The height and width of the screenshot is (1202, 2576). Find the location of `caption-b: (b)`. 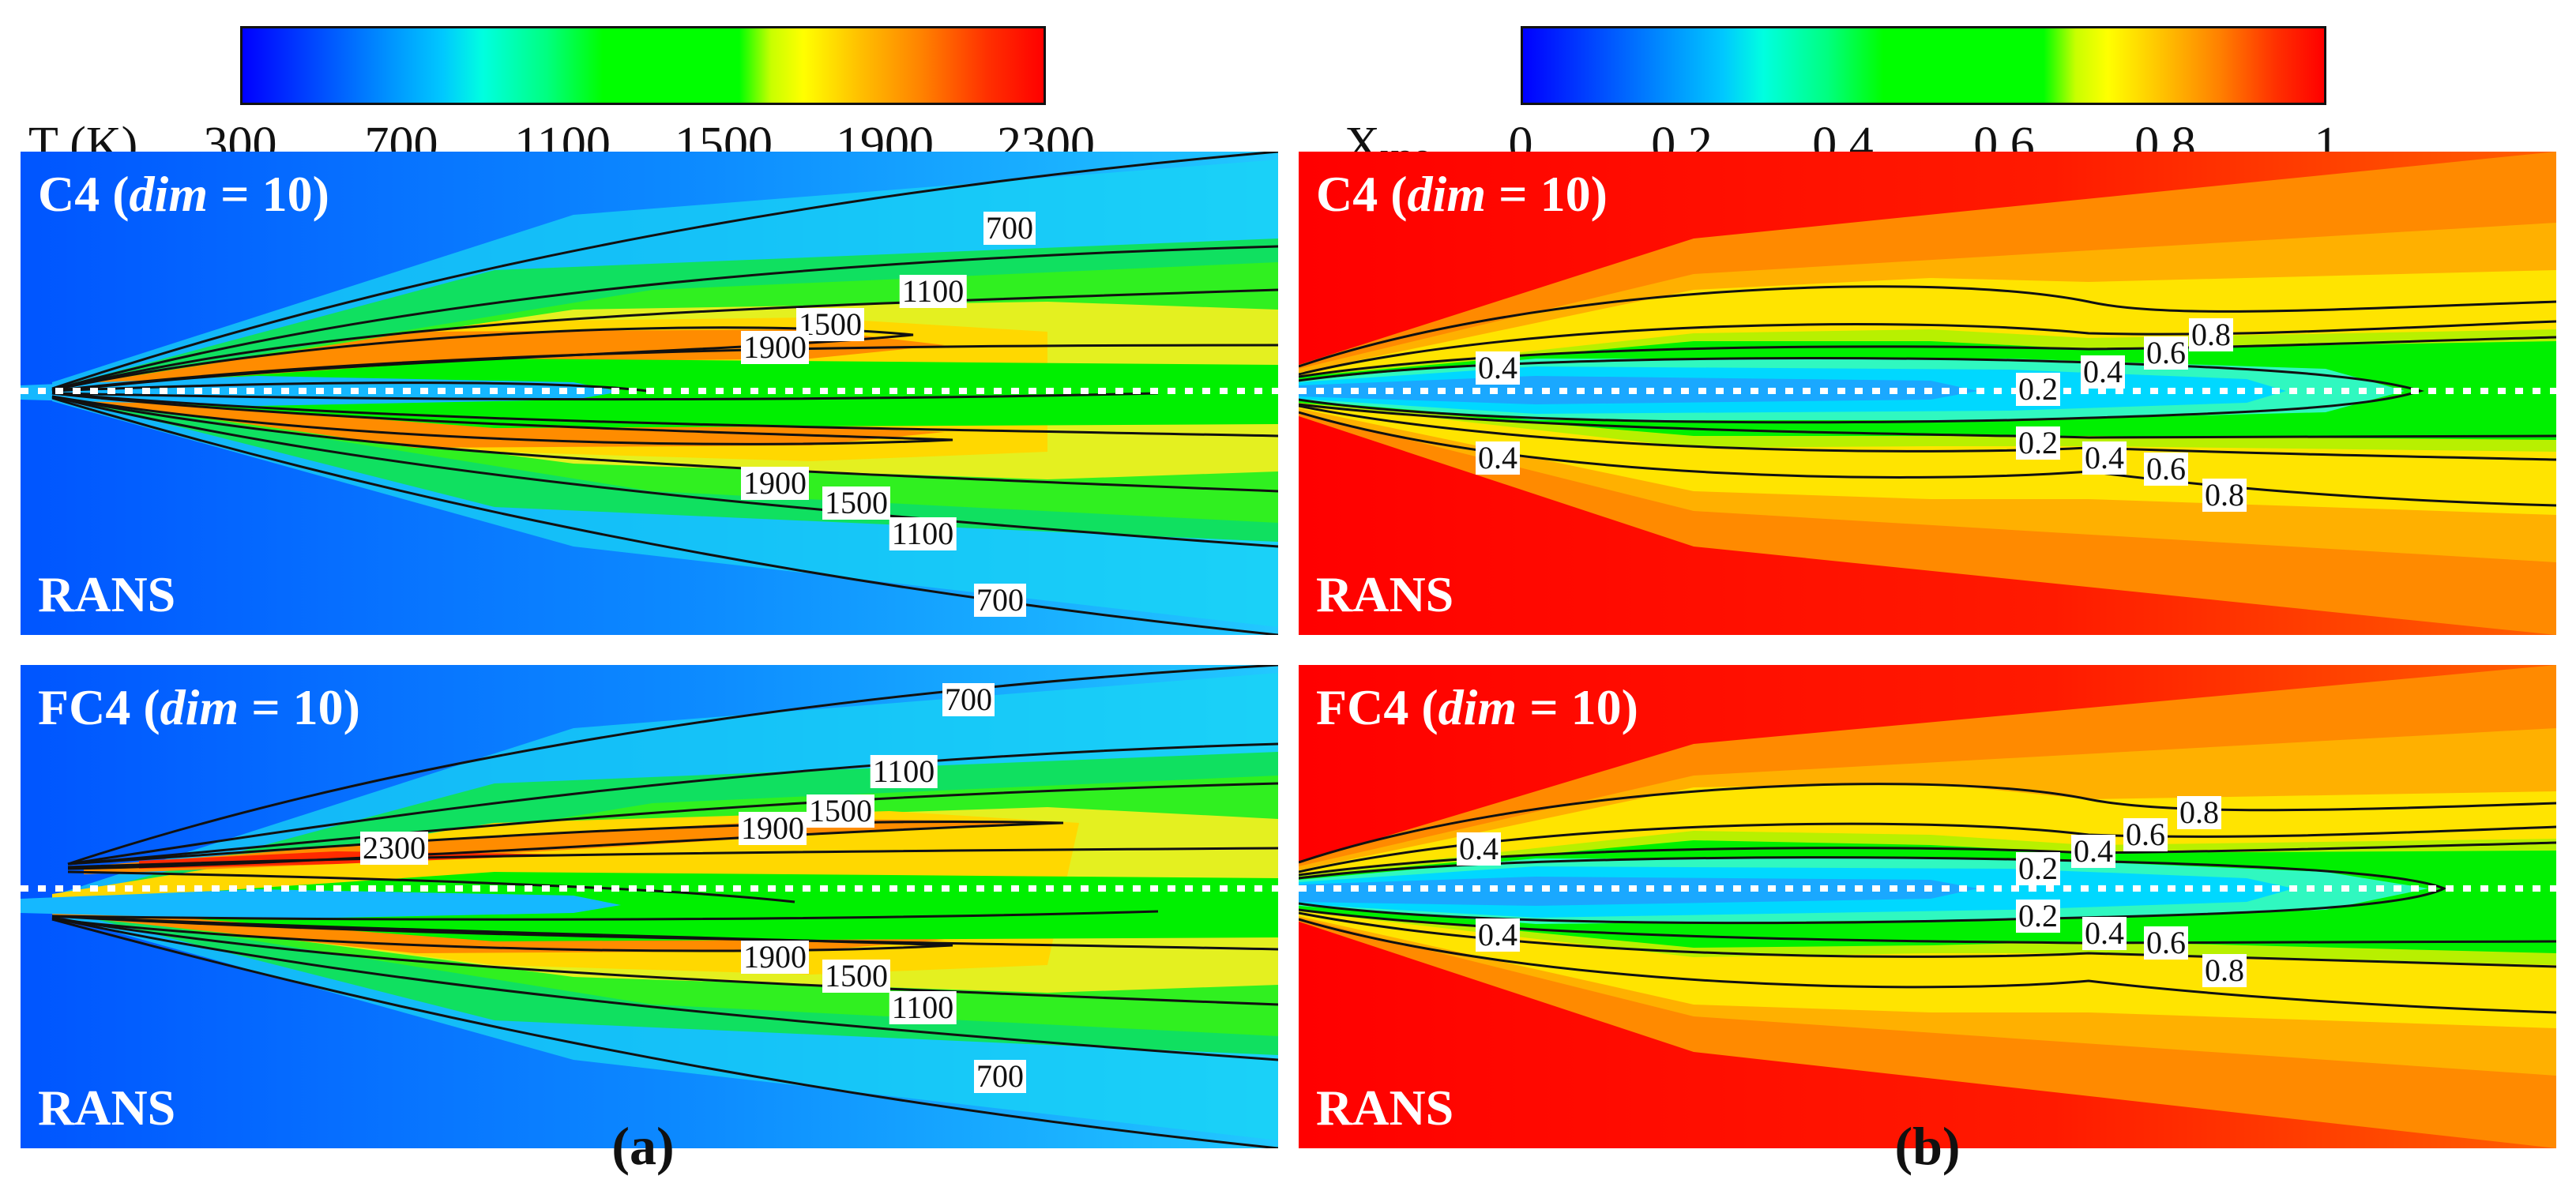

caption-b: (b) is located at coordinates (1927, 1146).